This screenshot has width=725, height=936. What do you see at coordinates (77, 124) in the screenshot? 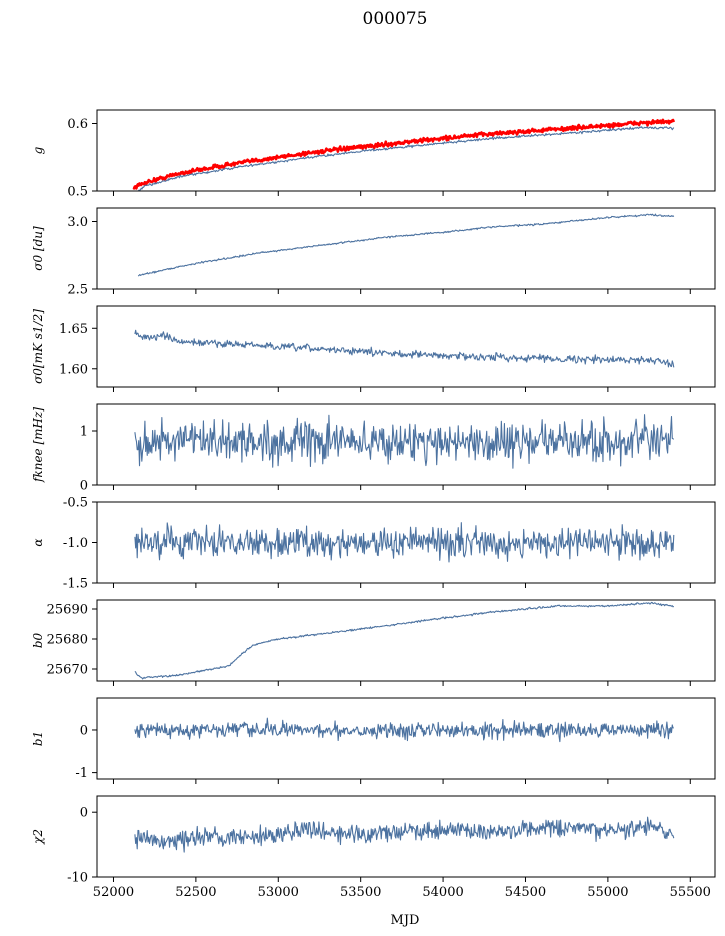
I see `y-tick-label: 0.6` at bounding box center [77, 124].